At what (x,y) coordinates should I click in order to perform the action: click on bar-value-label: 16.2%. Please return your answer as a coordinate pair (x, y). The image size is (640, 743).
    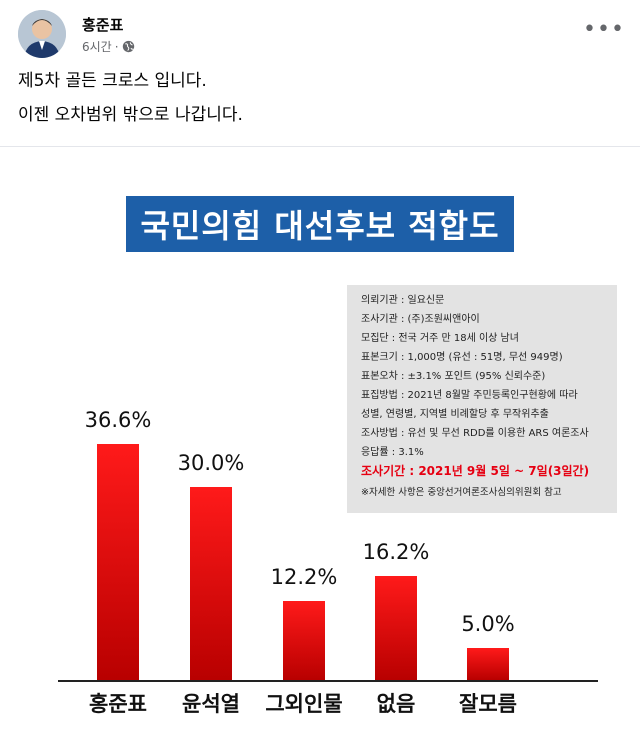
    Looking at the image, I should click on (396, 551).